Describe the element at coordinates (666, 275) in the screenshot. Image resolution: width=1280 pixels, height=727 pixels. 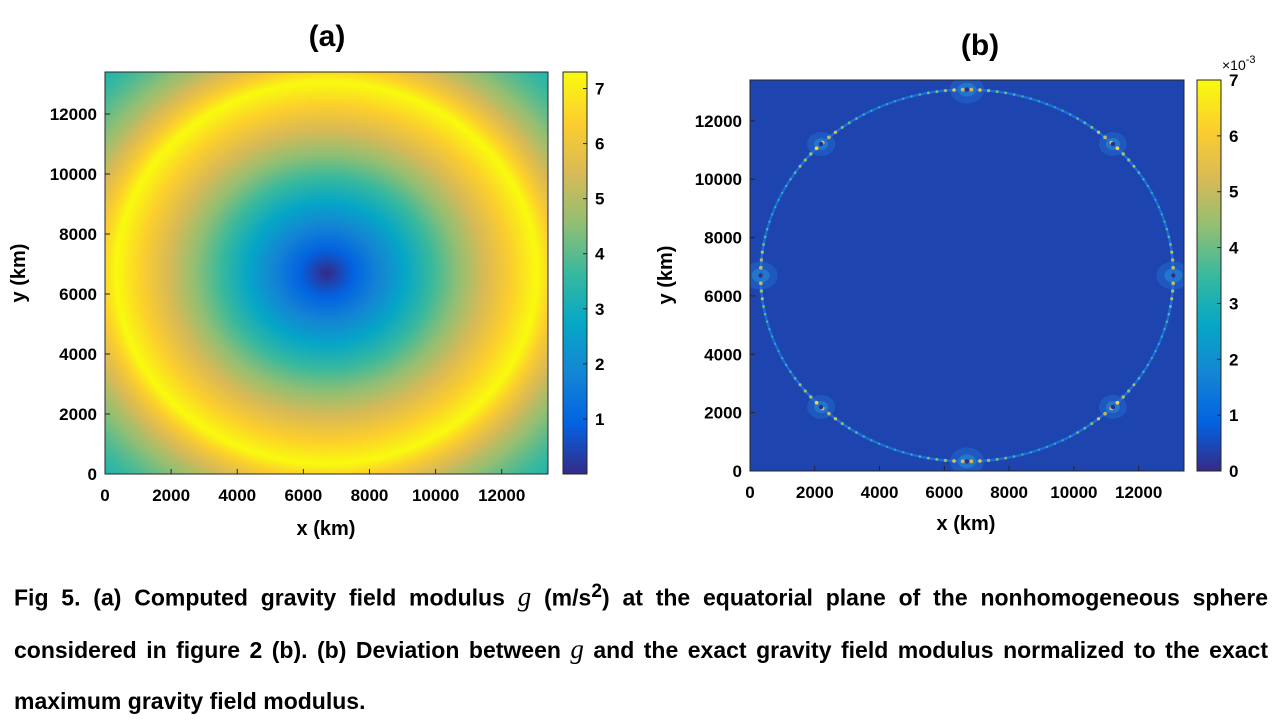
I see `y-axis-label-b: y (km)` at that location.